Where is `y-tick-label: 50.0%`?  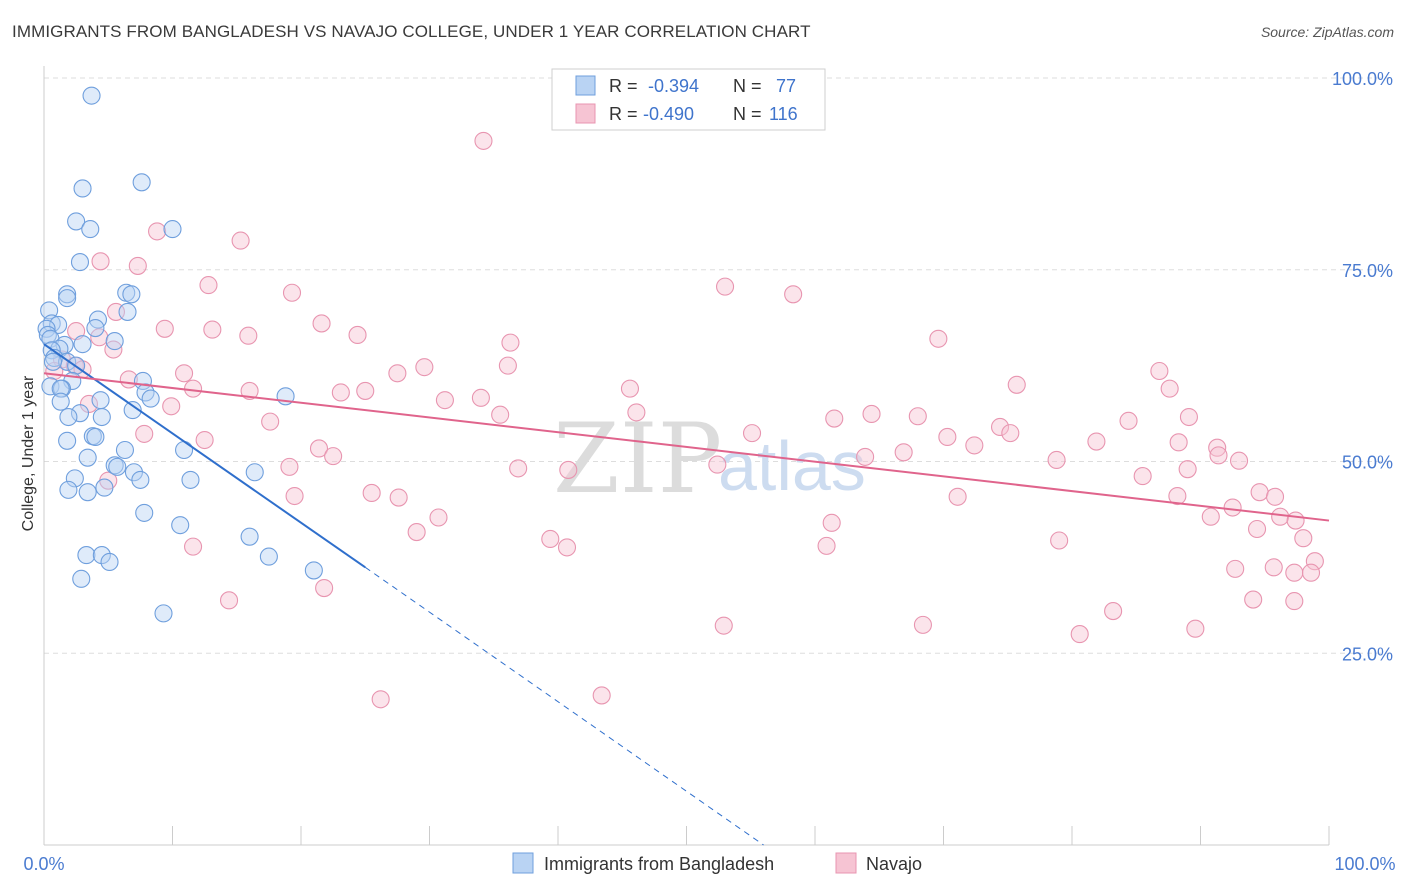 y-tick-label: 50.0% is located at coordinates (1367, 463).